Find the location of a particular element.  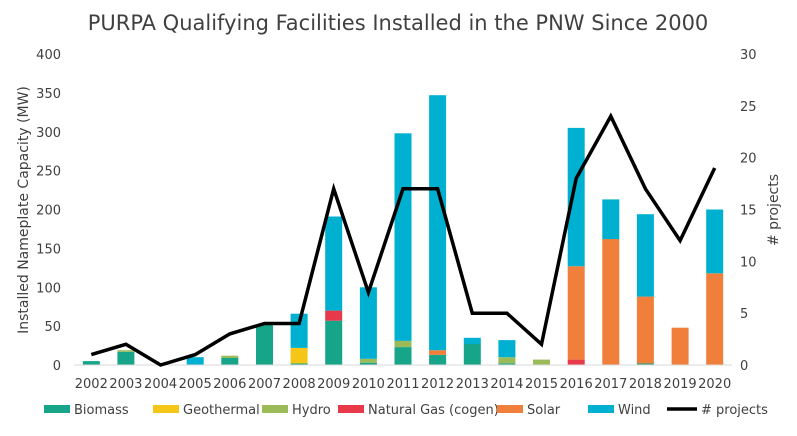

bar-natural-gas-cogen-2009 is located at coordinates (334, 315).